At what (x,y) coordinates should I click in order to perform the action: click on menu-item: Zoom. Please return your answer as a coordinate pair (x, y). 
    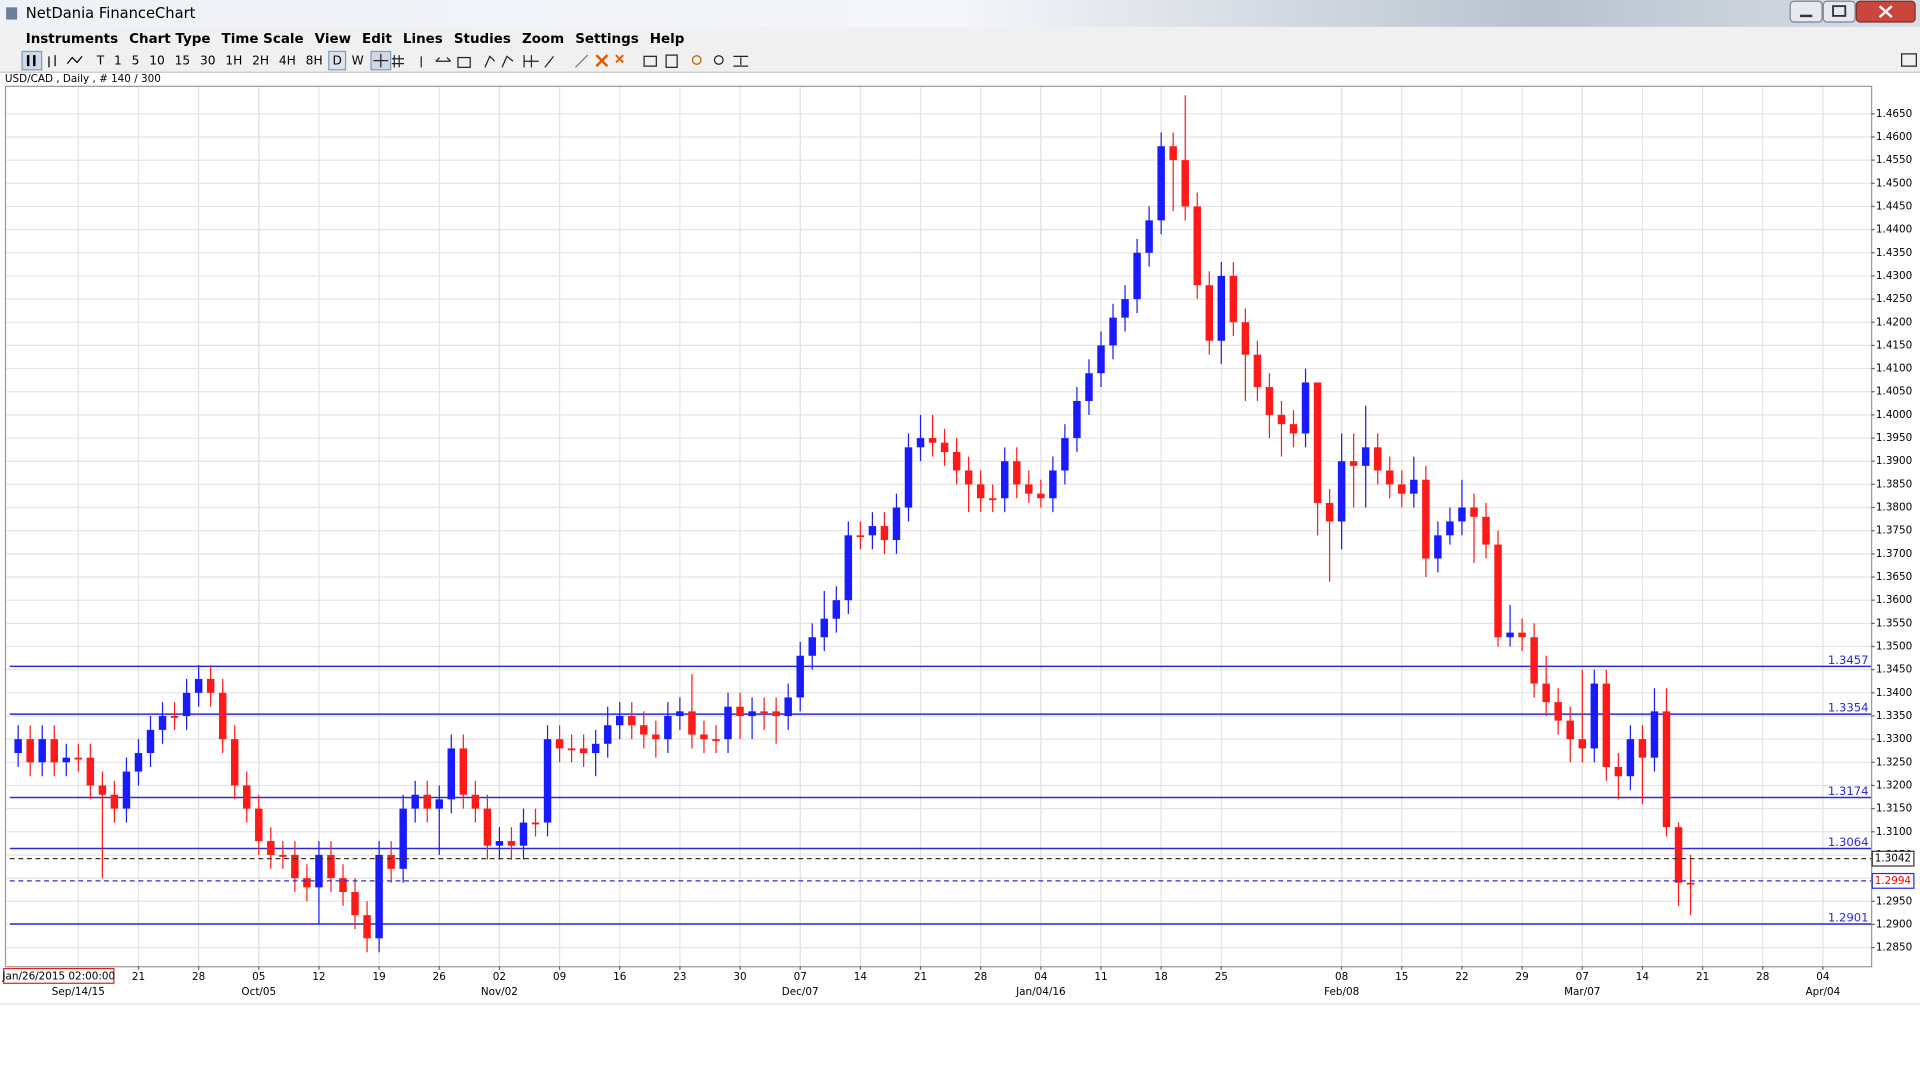
    Looking at the image, I should click on (543, 39).